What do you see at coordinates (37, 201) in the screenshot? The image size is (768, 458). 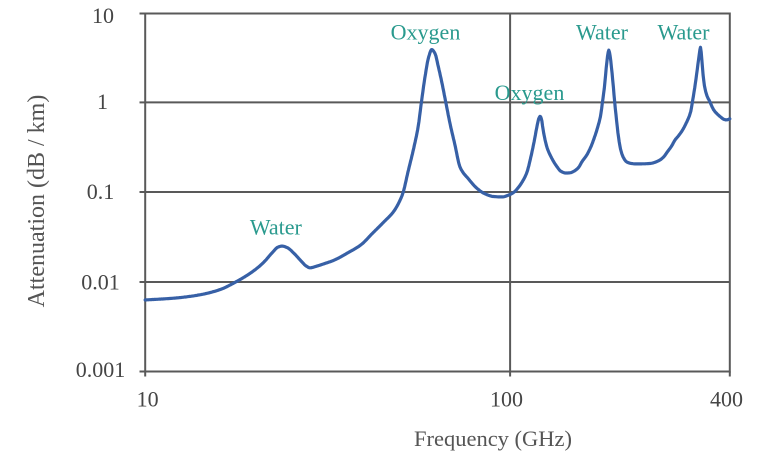 I see `svg-text: Attenuation (dB / km)` at bounding box center [37, 201].